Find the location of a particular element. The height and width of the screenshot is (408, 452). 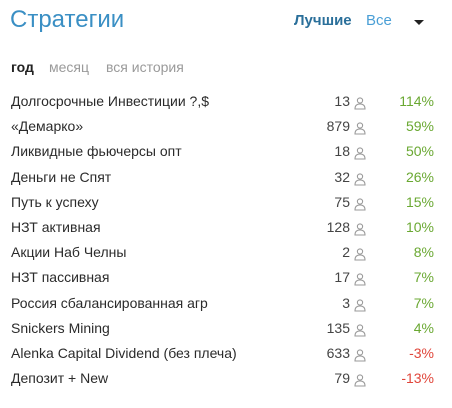

filter-best-tab: Лучшие is located at coordinates (323, 20).